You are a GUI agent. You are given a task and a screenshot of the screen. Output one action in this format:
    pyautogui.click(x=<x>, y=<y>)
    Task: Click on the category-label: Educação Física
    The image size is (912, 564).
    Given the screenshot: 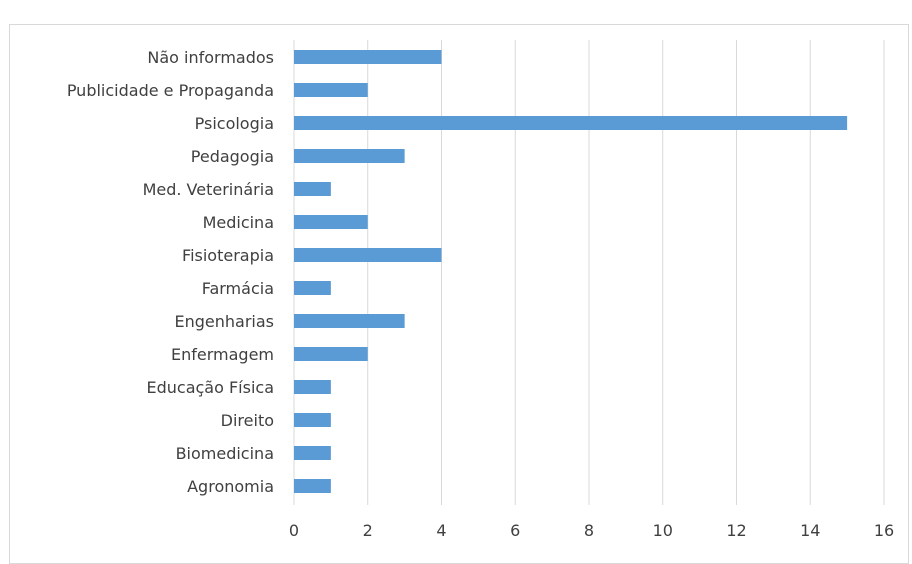 What is the action you would take?
    pyautogui.click(x=210, y=387)
    